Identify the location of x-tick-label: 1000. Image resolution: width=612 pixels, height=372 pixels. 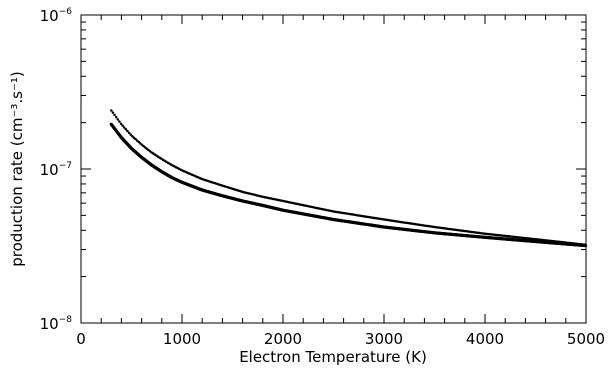
(182, 339).